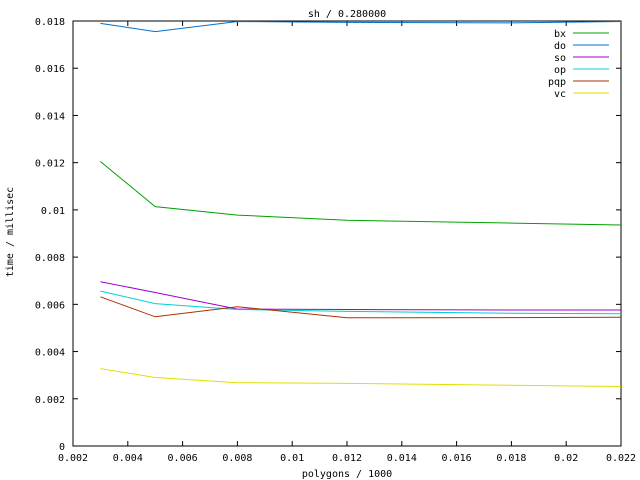 Image resolution: width=640 pixels, height=480 pixels. What do you see at coordinates (237, 458) in the screenshot?
I see `x-tick-label: 0.008` at bounding box center [237, 458].